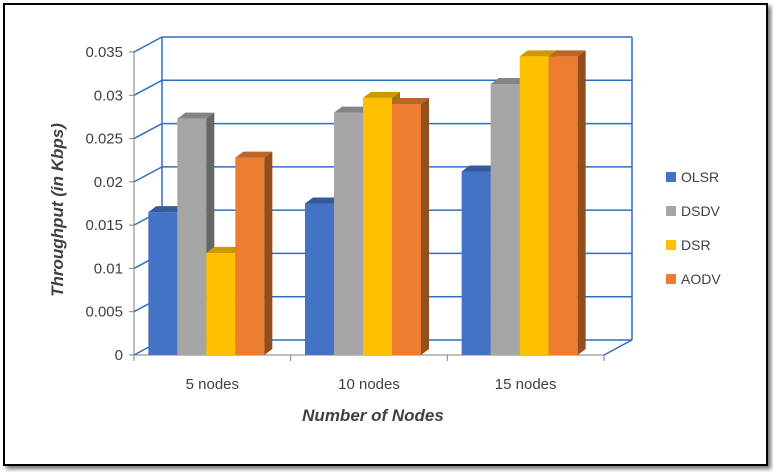 The width and height of the screenshot is (773, 472). I want to click on y-axis-title: Throughput (in Kbps), so click(57, 210).